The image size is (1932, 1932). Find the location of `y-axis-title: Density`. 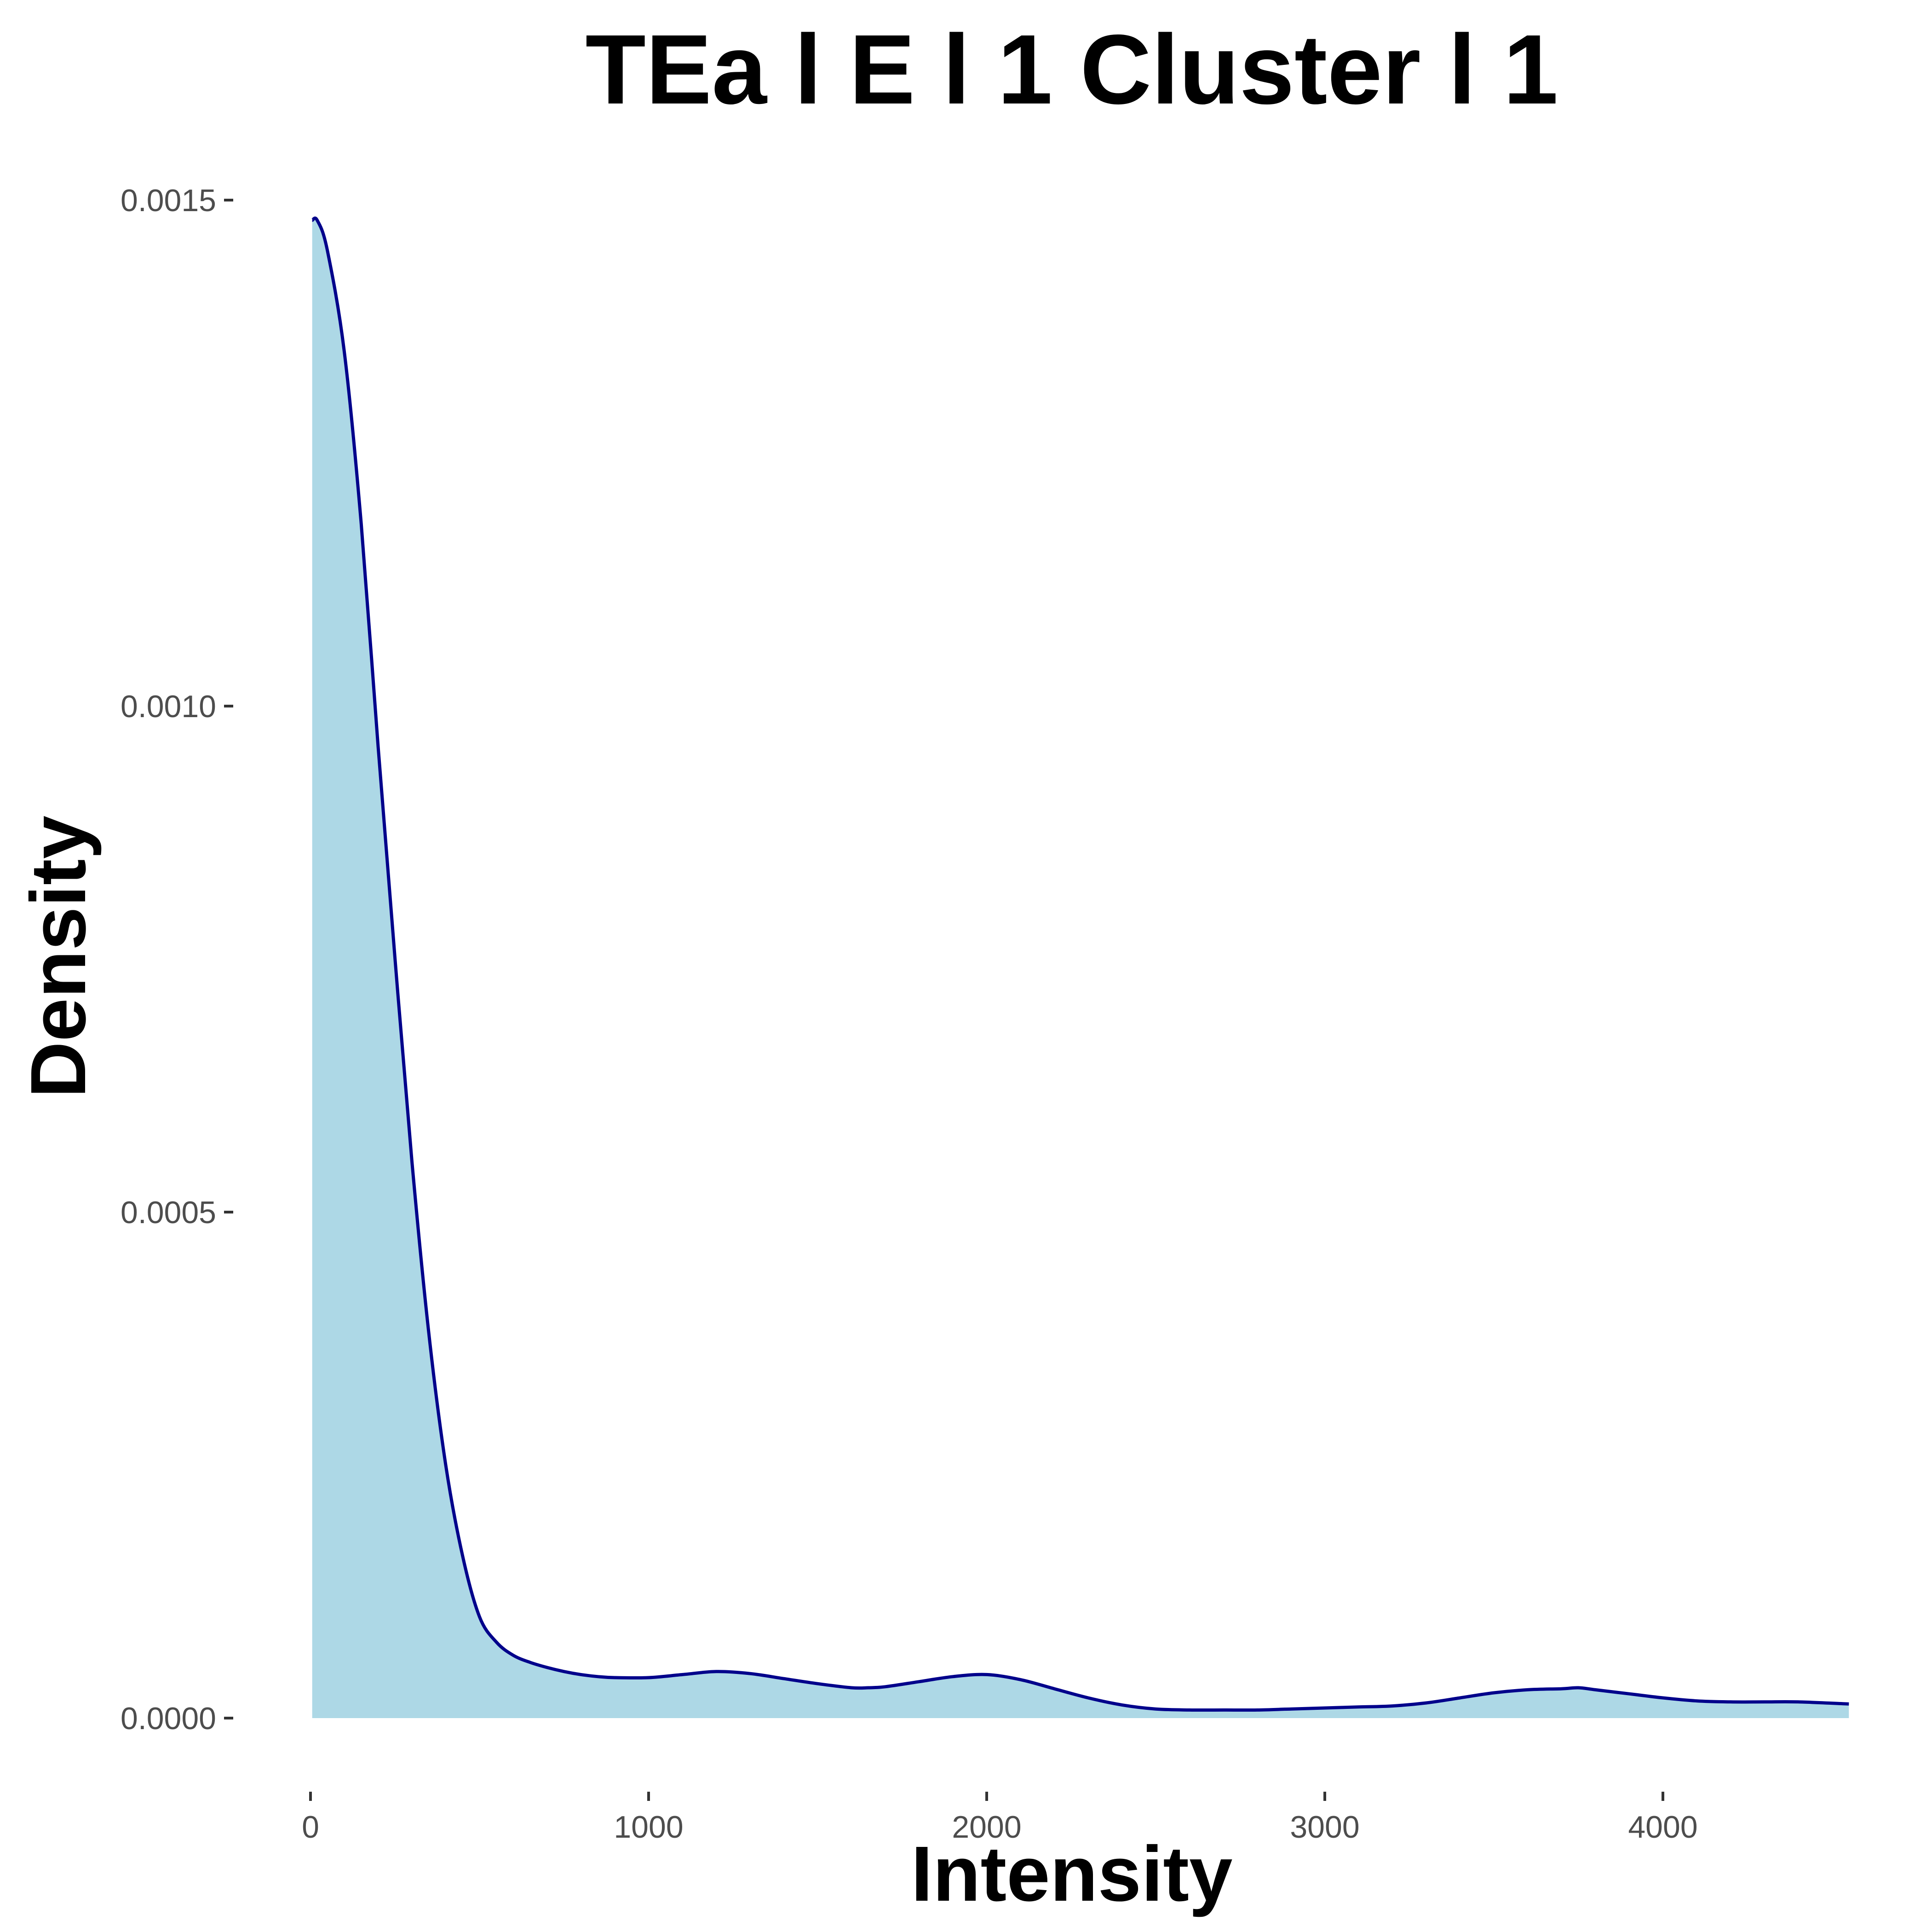

y-axis-title: Density is located at coordinates (58, 957).